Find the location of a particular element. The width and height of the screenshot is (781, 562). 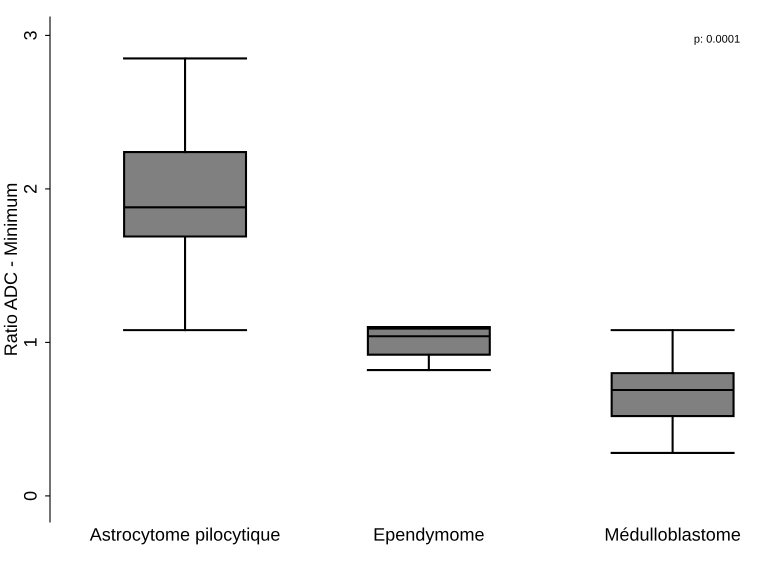

x-tick-label: Ependymome is located at coordinates (429, 536).